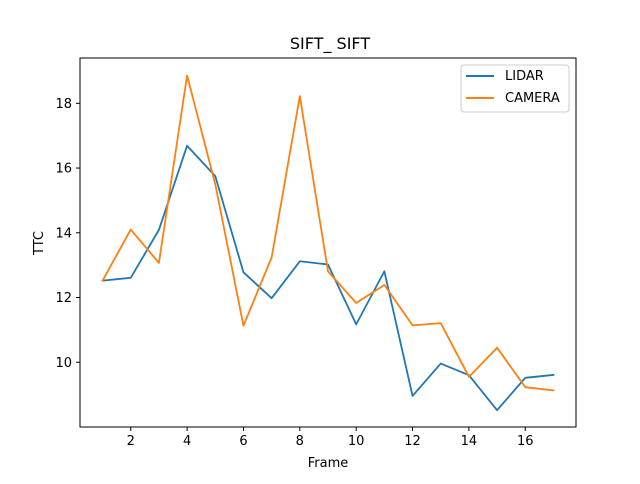 The height and width of the screenshot is (484, 640). I want to click on chart-title: SIFT_ SIFT, so click(330, 44).